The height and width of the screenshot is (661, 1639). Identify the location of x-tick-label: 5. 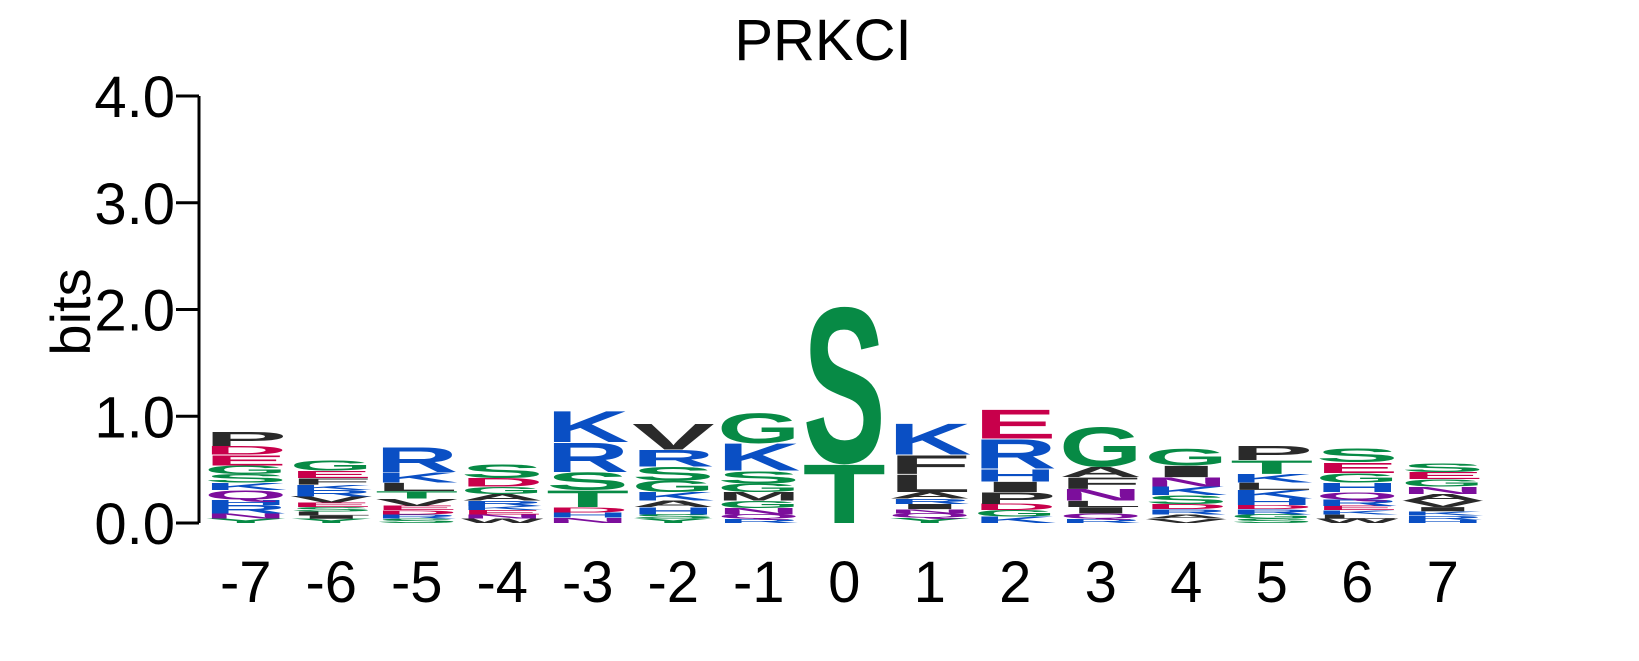
(1272, 582).